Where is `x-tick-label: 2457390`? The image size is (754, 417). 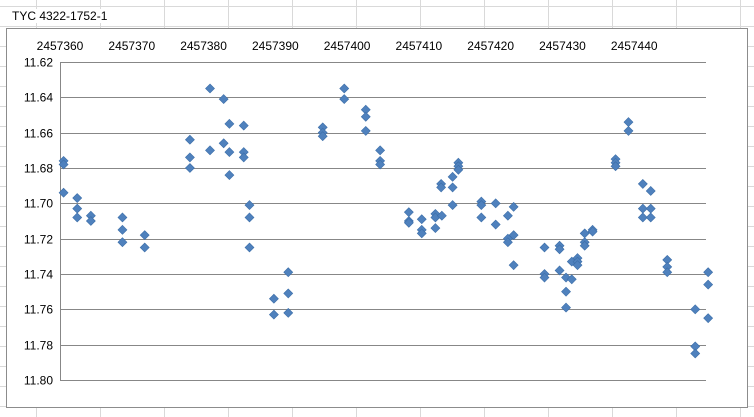 x-tick-label: 2457390 is located at coordinates (275, 46).